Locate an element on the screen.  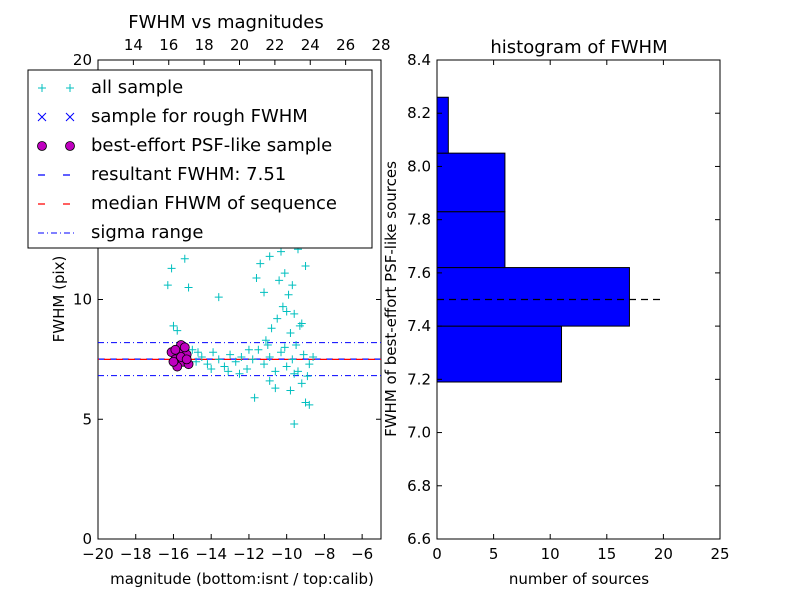
histogram-y-tick-label: 8.2 is located at coordinates (419, 113).